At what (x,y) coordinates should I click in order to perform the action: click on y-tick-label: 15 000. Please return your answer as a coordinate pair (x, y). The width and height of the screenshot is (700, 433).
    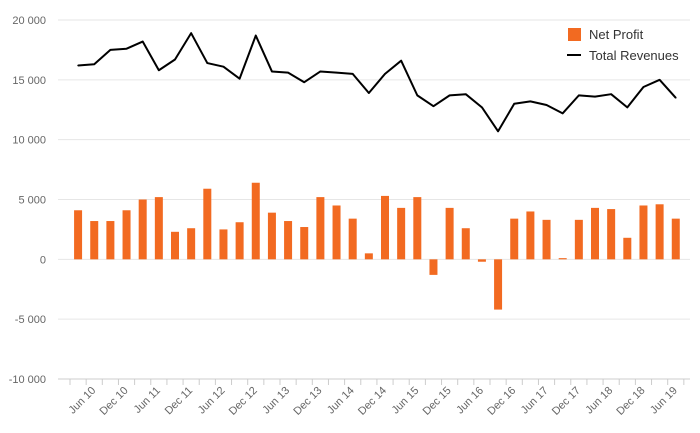
    Looking at the image, I should click on (29, 81).